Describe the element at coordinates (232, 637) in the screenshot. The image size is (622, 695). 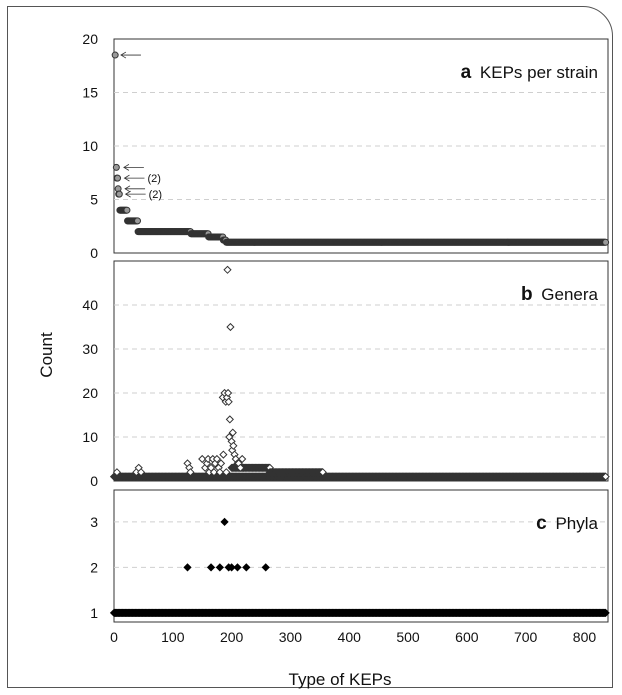
I see `x-tick-label: 200` at that location.